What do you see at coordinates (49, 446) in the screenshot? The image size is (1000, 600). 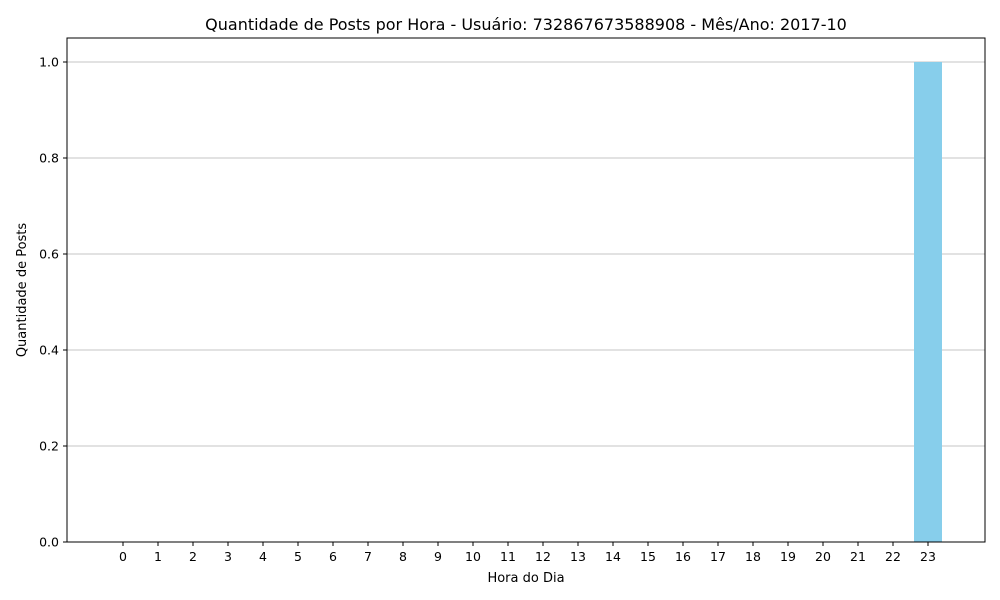 I see `y-tick-label: 0.2` at bounding box center [49, 446].